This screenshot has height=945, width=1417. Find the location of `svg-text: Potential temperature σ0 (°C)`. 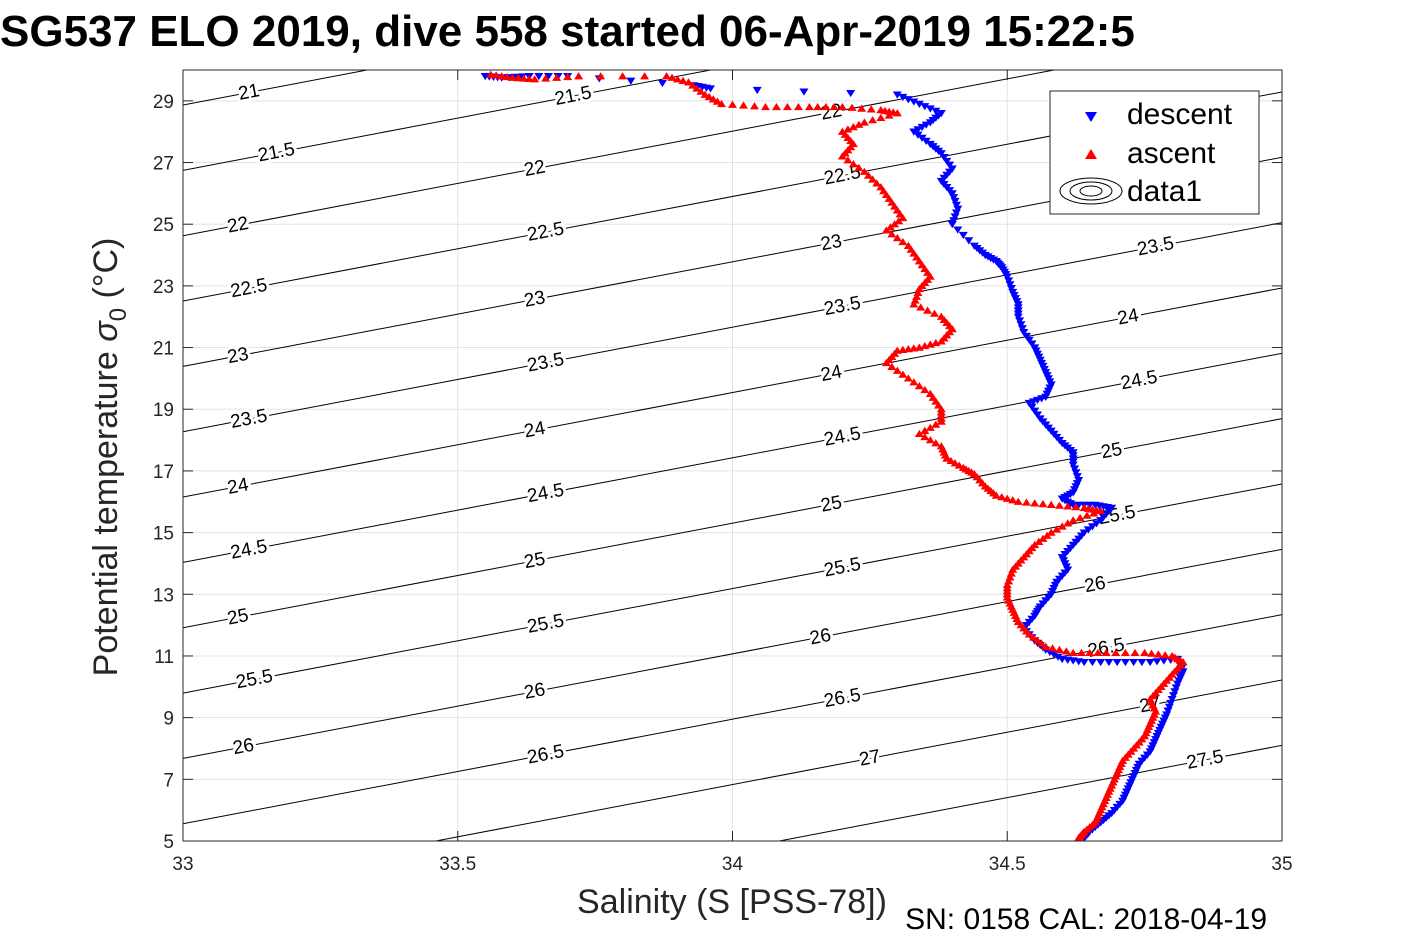

svg-text: Potential temperature σ0 (°C) is located at coordinates (109, 457).